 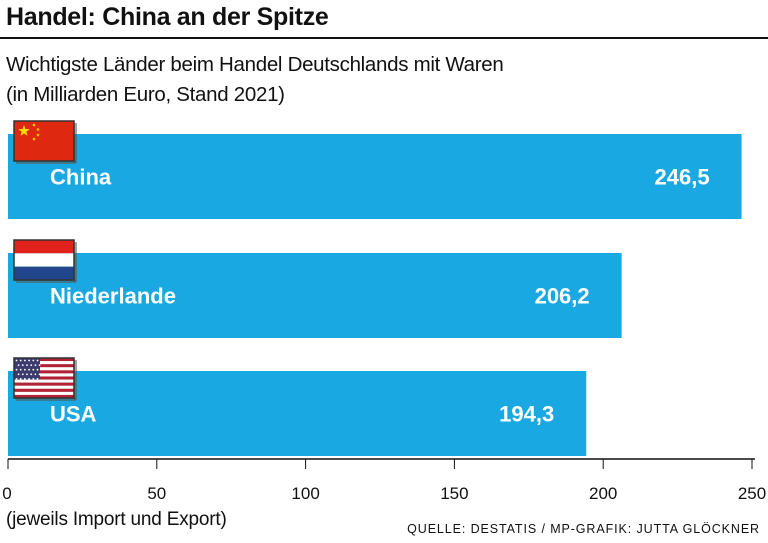 What do you see at coordinates (145, 94) in the screenshot?
I see `subtitle-line-2: (in Milliarden Euro, Stand 2021)` at bounding box center [145, 94].